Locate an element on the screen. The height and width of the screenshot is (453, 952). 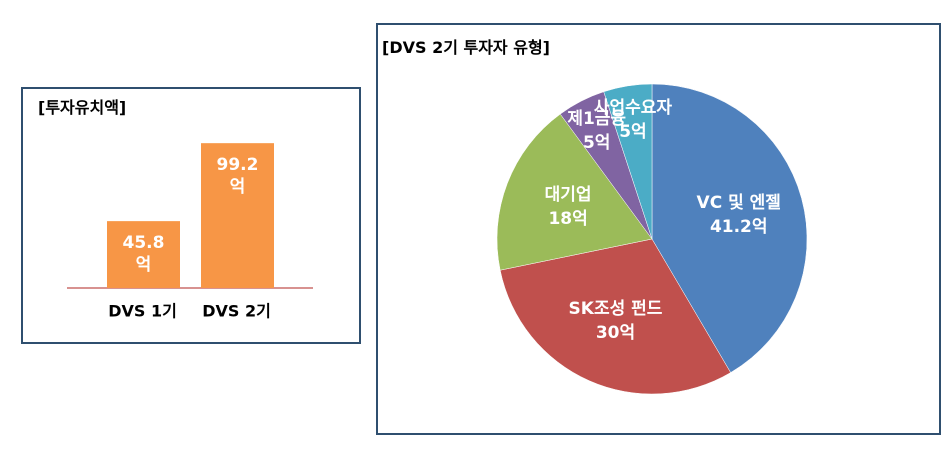
bar-value-label: 99.2 억 is located at coordinates (237, 176).